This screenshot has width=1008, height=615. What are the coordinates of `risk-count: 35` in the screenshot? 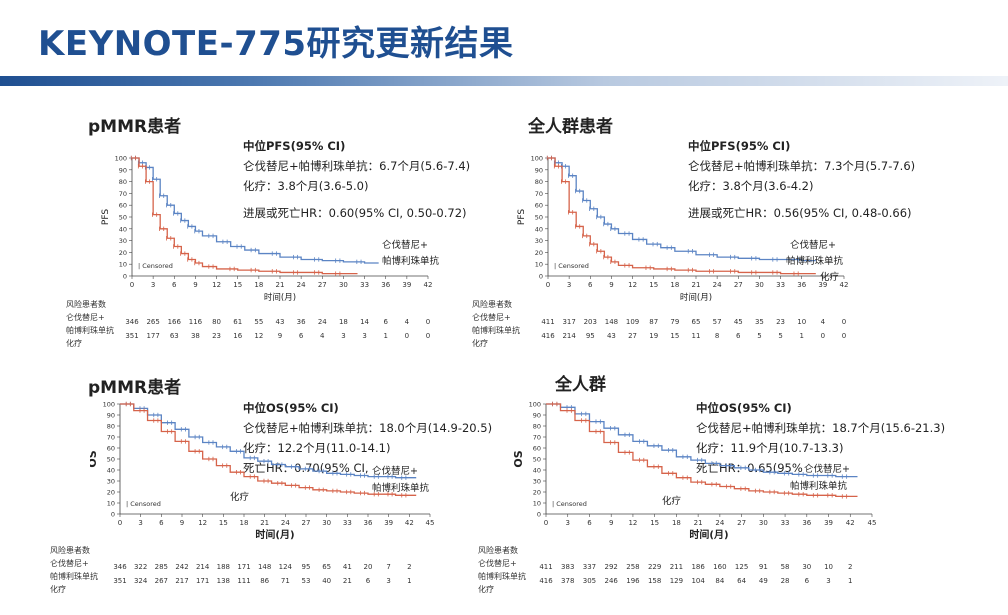 It's located at (759, 322).